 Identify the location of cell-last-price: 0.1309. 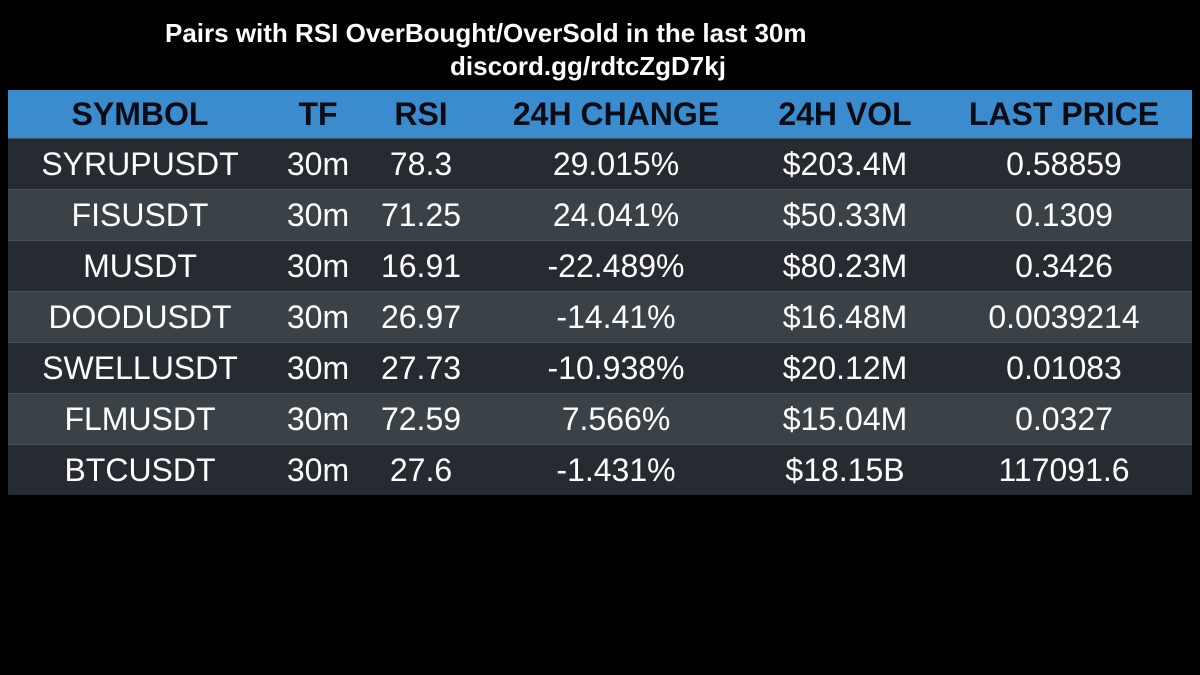
(1064, 215).